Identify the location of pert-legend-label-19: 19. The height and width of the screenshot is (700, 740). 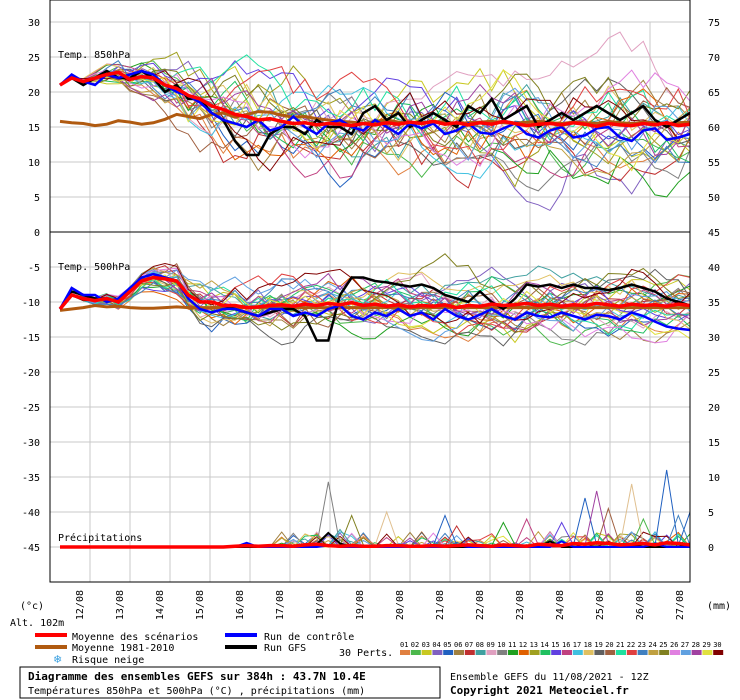
(598, 645).